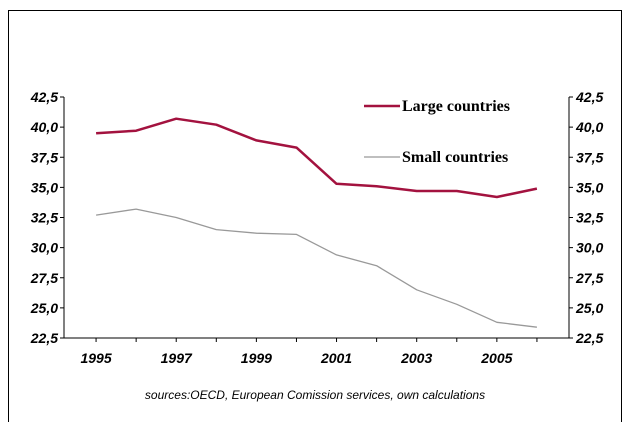  I want to click on y-tick-label-right: 22,5, so click(589, 338).